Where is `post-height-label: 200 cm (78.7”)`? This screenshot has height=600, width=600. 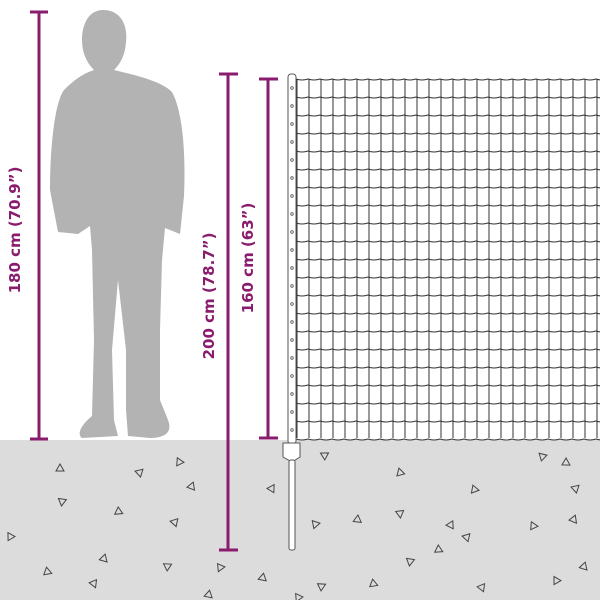 post-height-label: 200 cm (78.7”) is located at coordinates (209, 296).